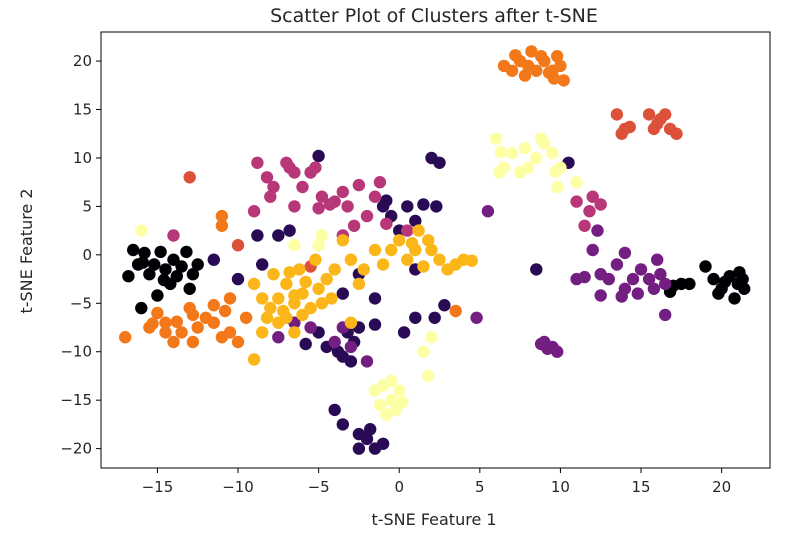  Describe the element at coordinates (82, 158) in the screenshot. I see `y-tick-label: 10` at that location.